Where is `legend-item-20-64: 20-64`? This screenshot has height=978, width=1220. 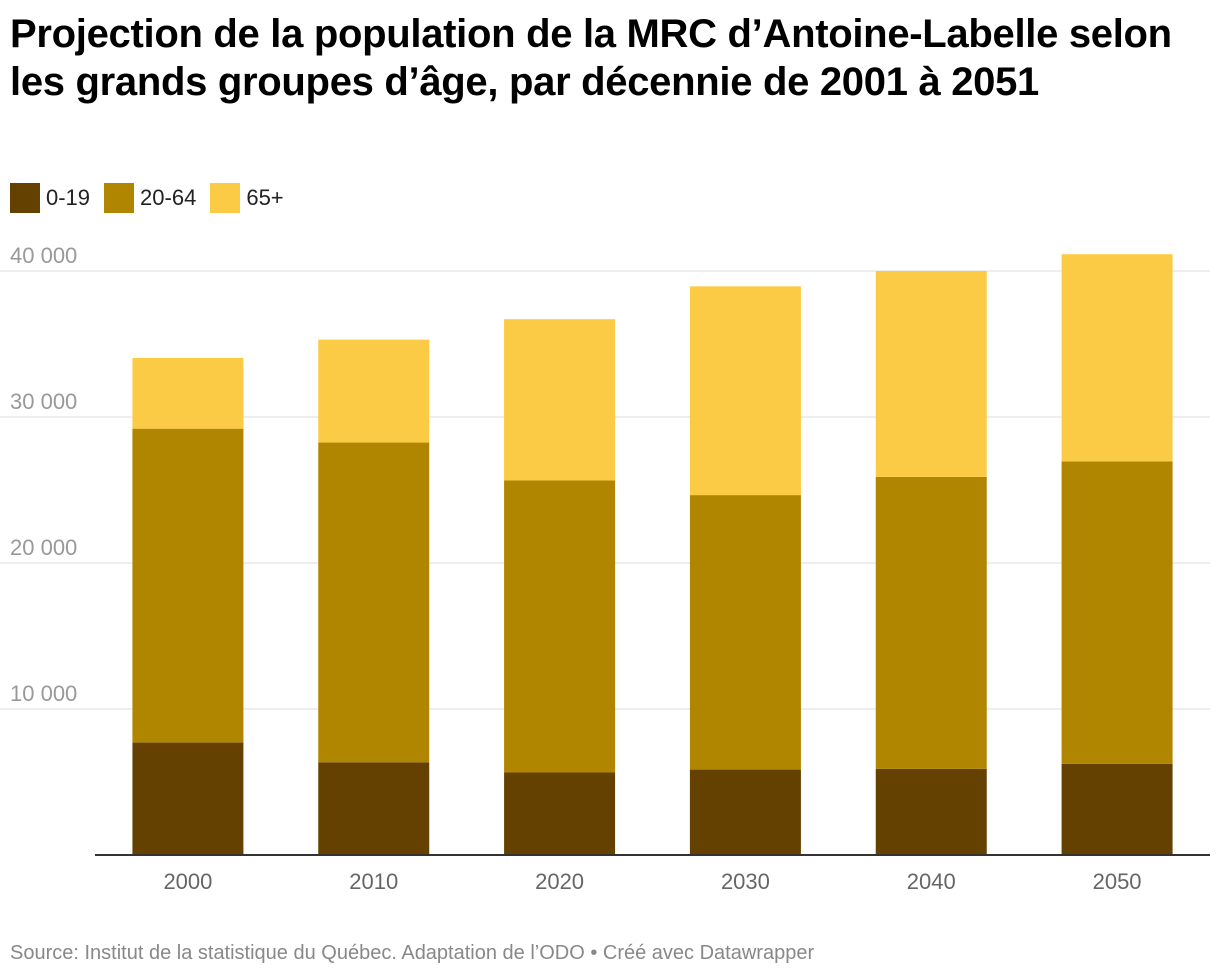 legend-item-20-64: 20-64 is located at coordinates (150, 198).